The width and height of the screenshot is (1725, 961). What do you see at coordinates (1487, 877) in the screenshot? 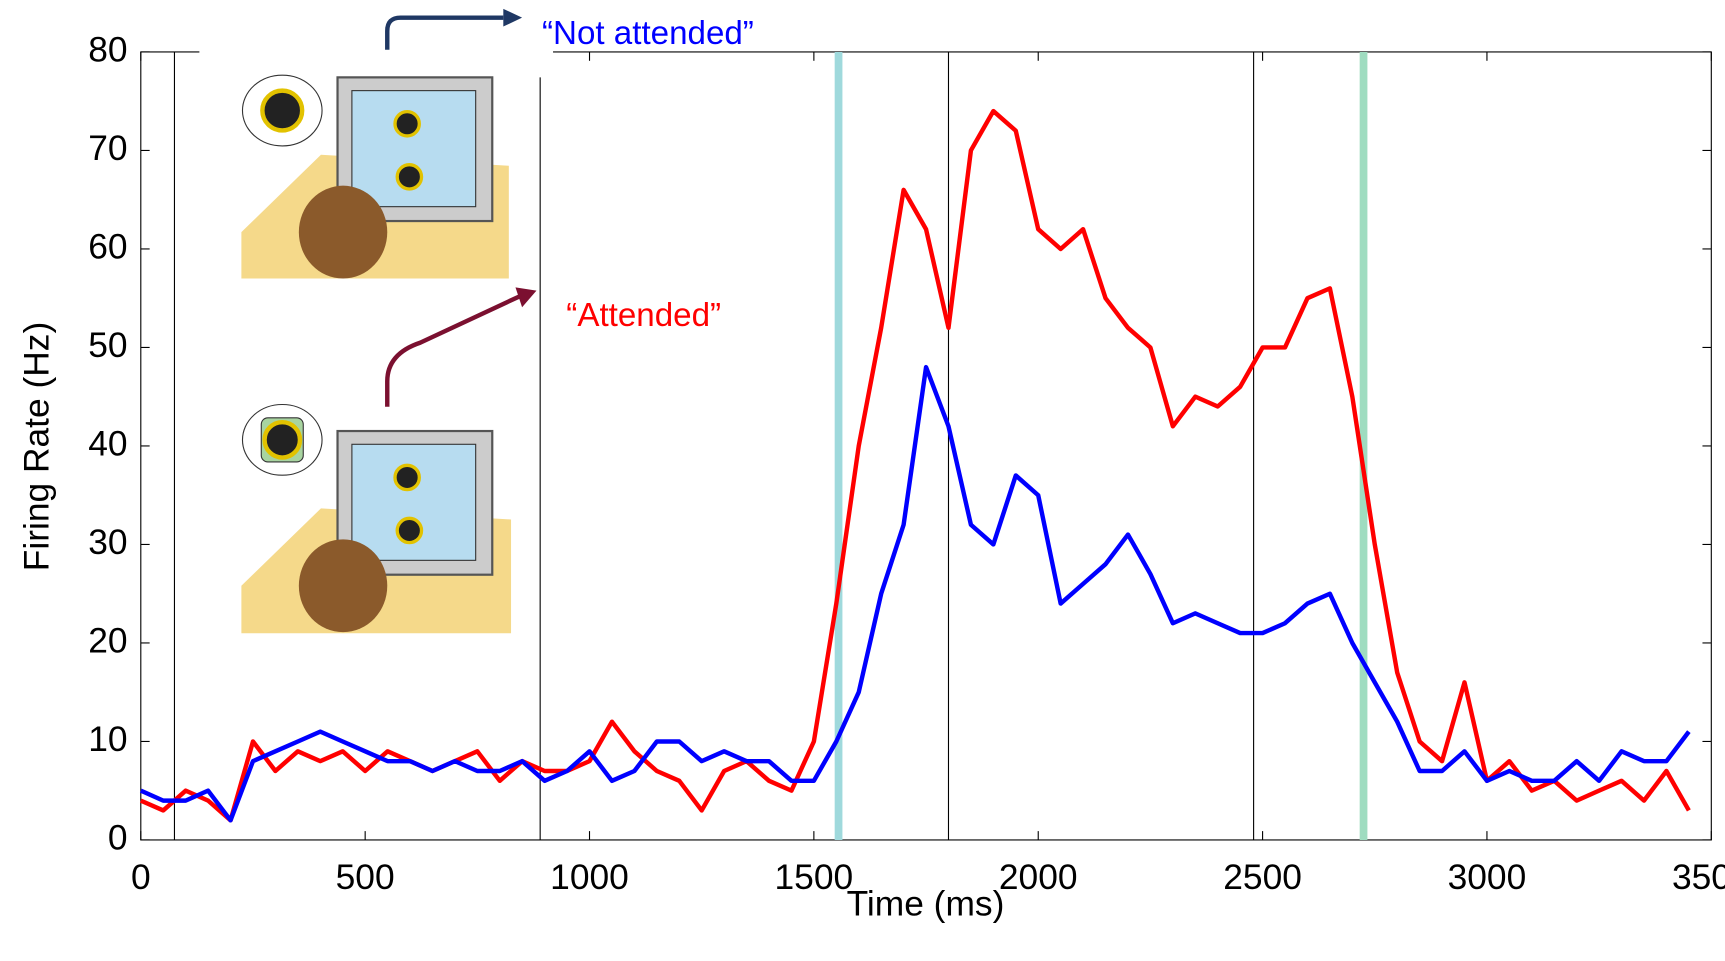
I see `x-tick-label: 3000` at bounding box center [1487, 877].